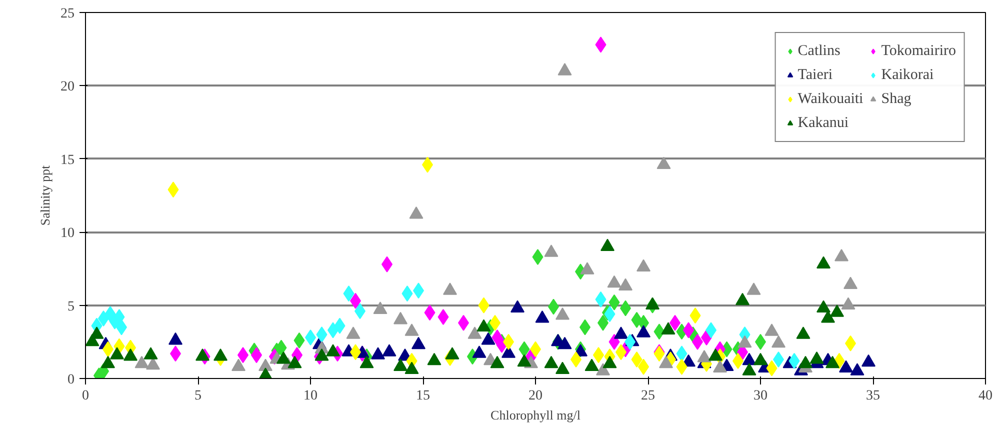  Describe the element at coordinates (831, 99) in the screenshot. I see `legend-label: Waikouaiti` at that location.